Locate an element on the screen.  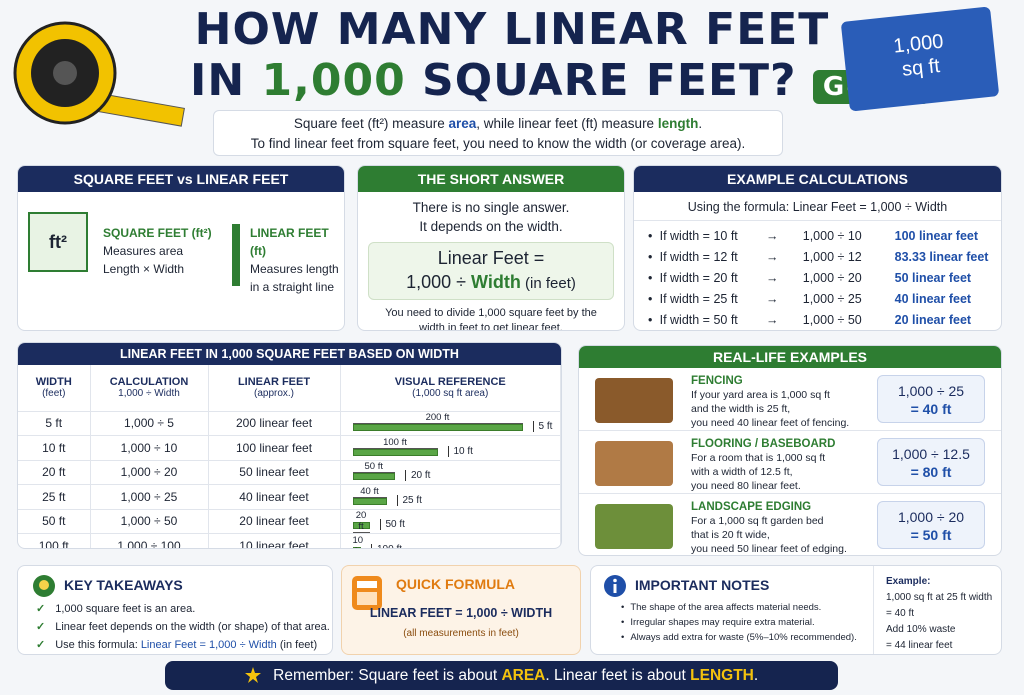
bar-label: 50 ft is located at coordinates (373, 467).